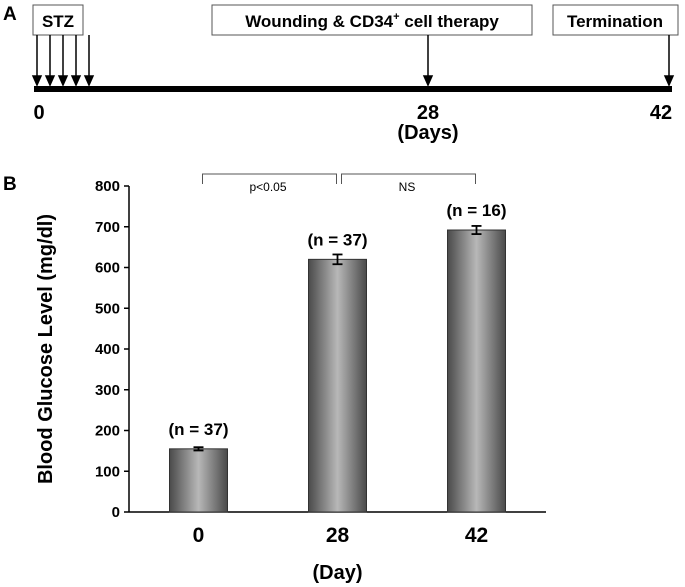 The height and width of the screenshot is (587, 685). I want to click on y-tick-label: 800, so click(107, 186).